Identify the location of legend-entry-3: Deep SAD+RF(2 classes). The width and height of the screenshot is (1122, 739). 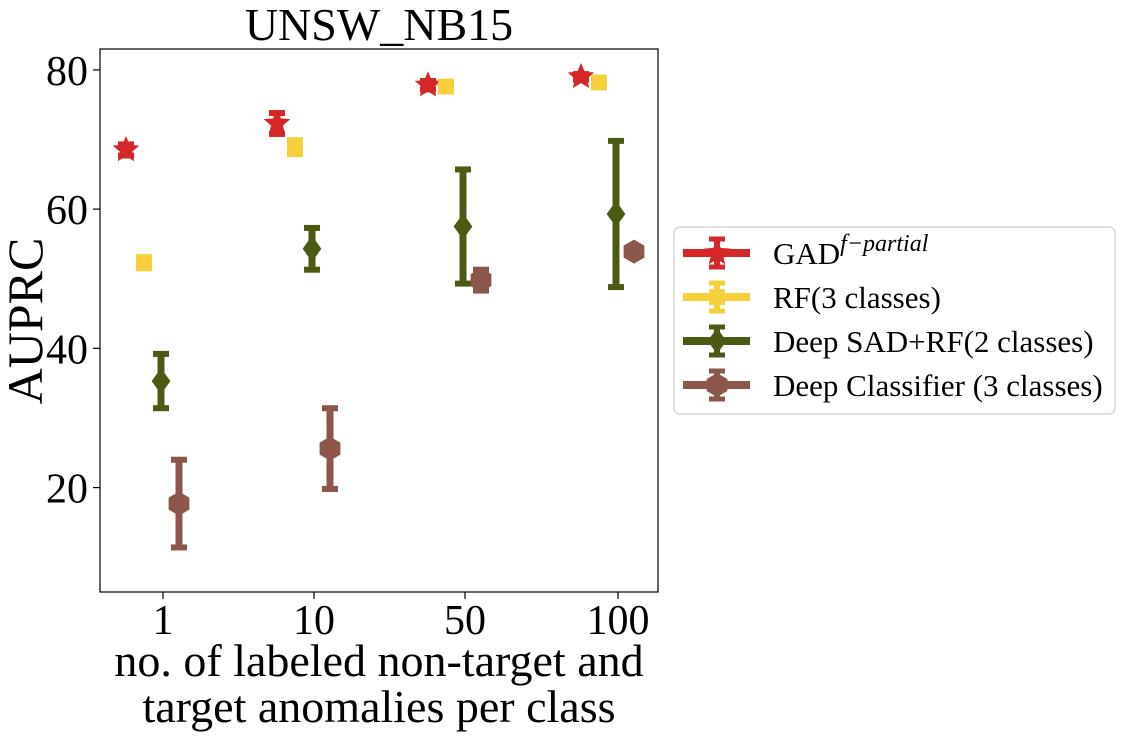
(888, 341).